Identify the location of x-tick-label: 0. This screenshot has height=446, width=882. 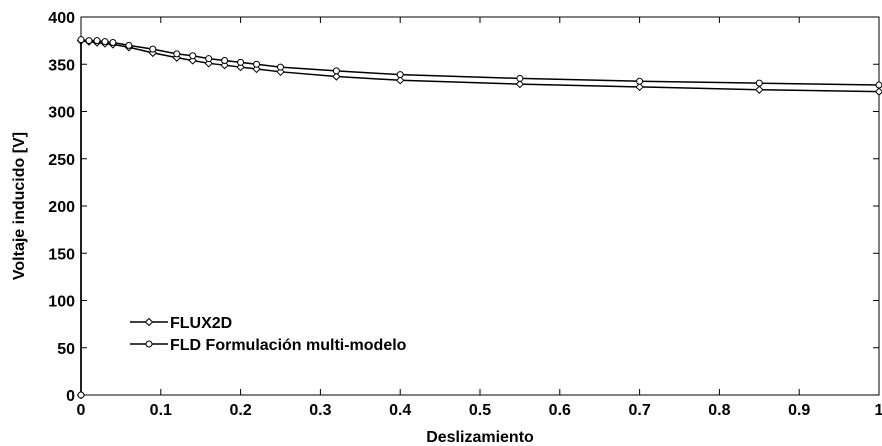
(81, 410).